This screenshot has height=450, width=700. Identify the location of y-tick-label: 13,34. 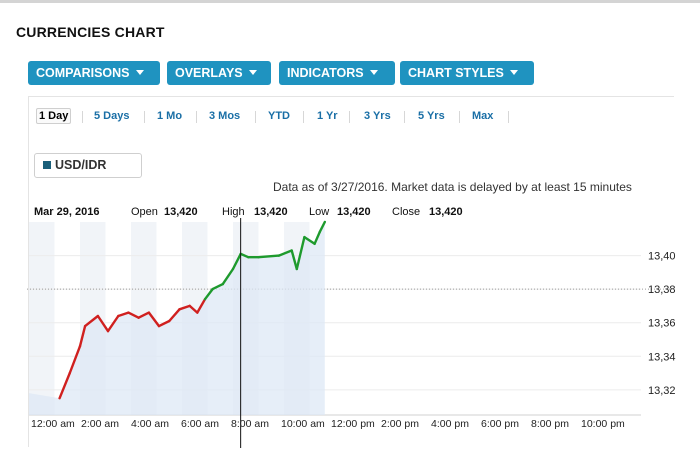
(662, 357).